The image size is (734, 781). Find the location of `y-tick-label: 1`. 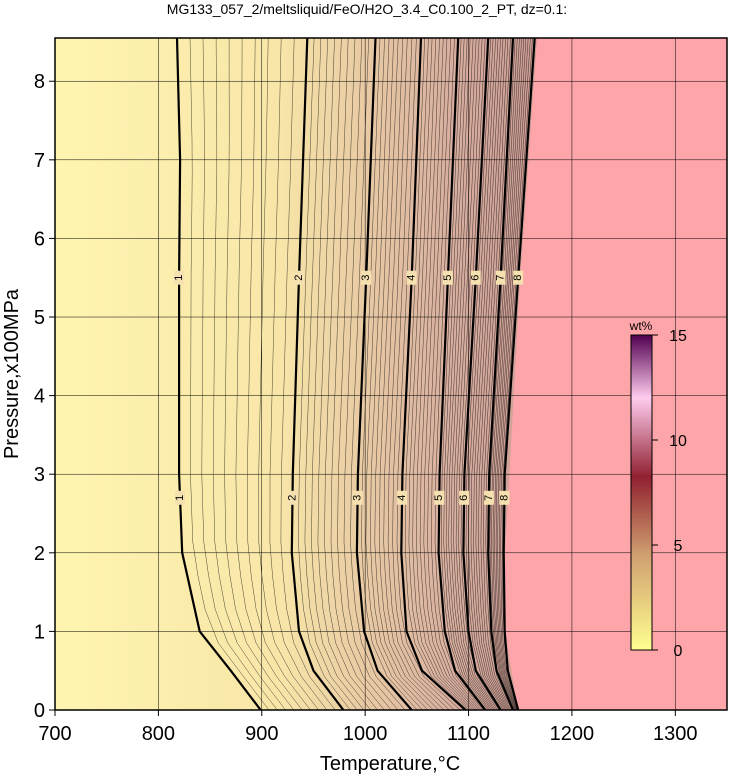

y-tick-label: 1 is located at coordinates (39, 632).